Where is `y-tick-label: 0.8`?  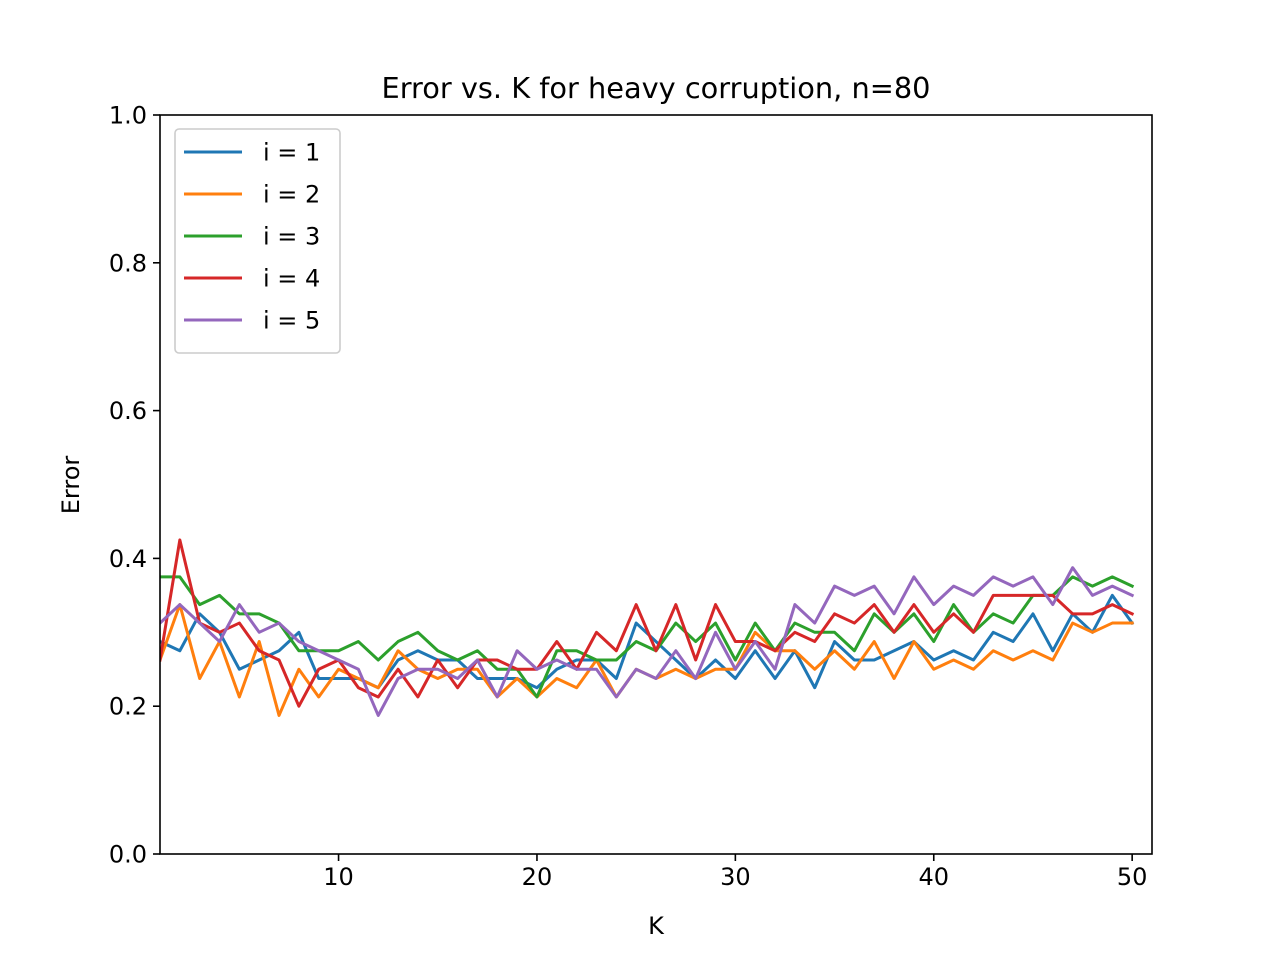 y-tick-label: 0.8 is located at coordinates (128, 263).